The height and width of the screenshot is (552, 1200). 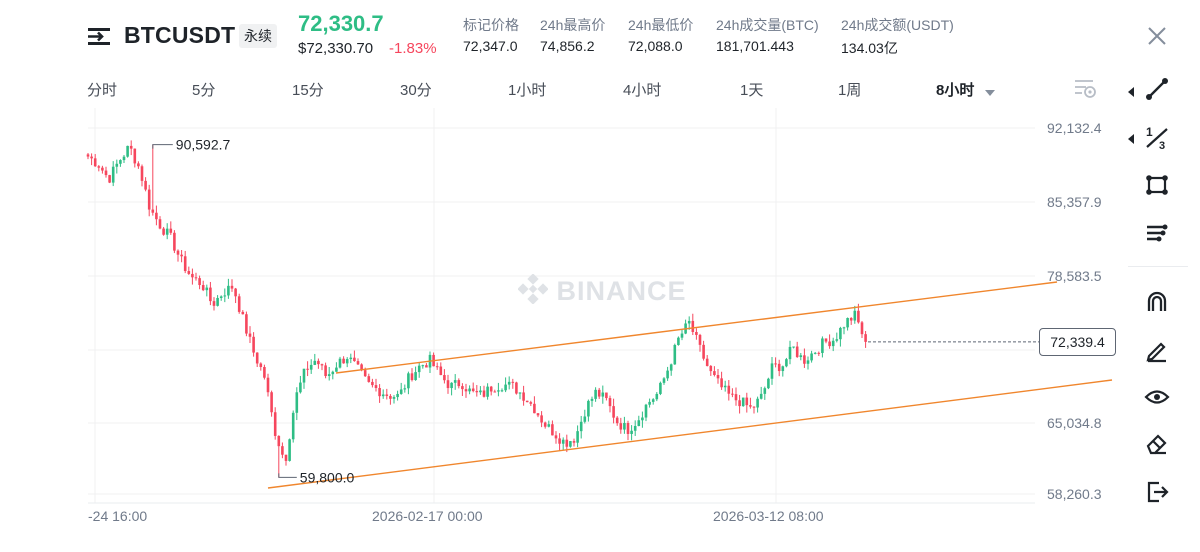 I want to click on y-tick-label: 92,132.4, so click(x=1074, y=128).